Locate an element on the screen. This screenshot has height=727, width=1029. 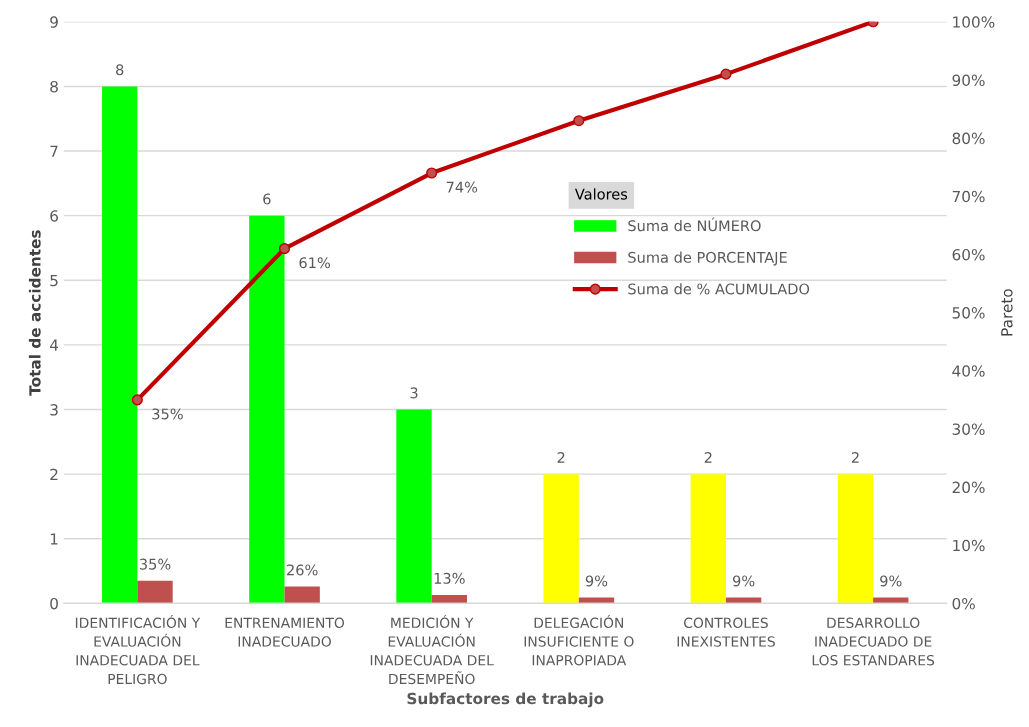
y2-tick-label: 40% is located at coordinates (968, 371).